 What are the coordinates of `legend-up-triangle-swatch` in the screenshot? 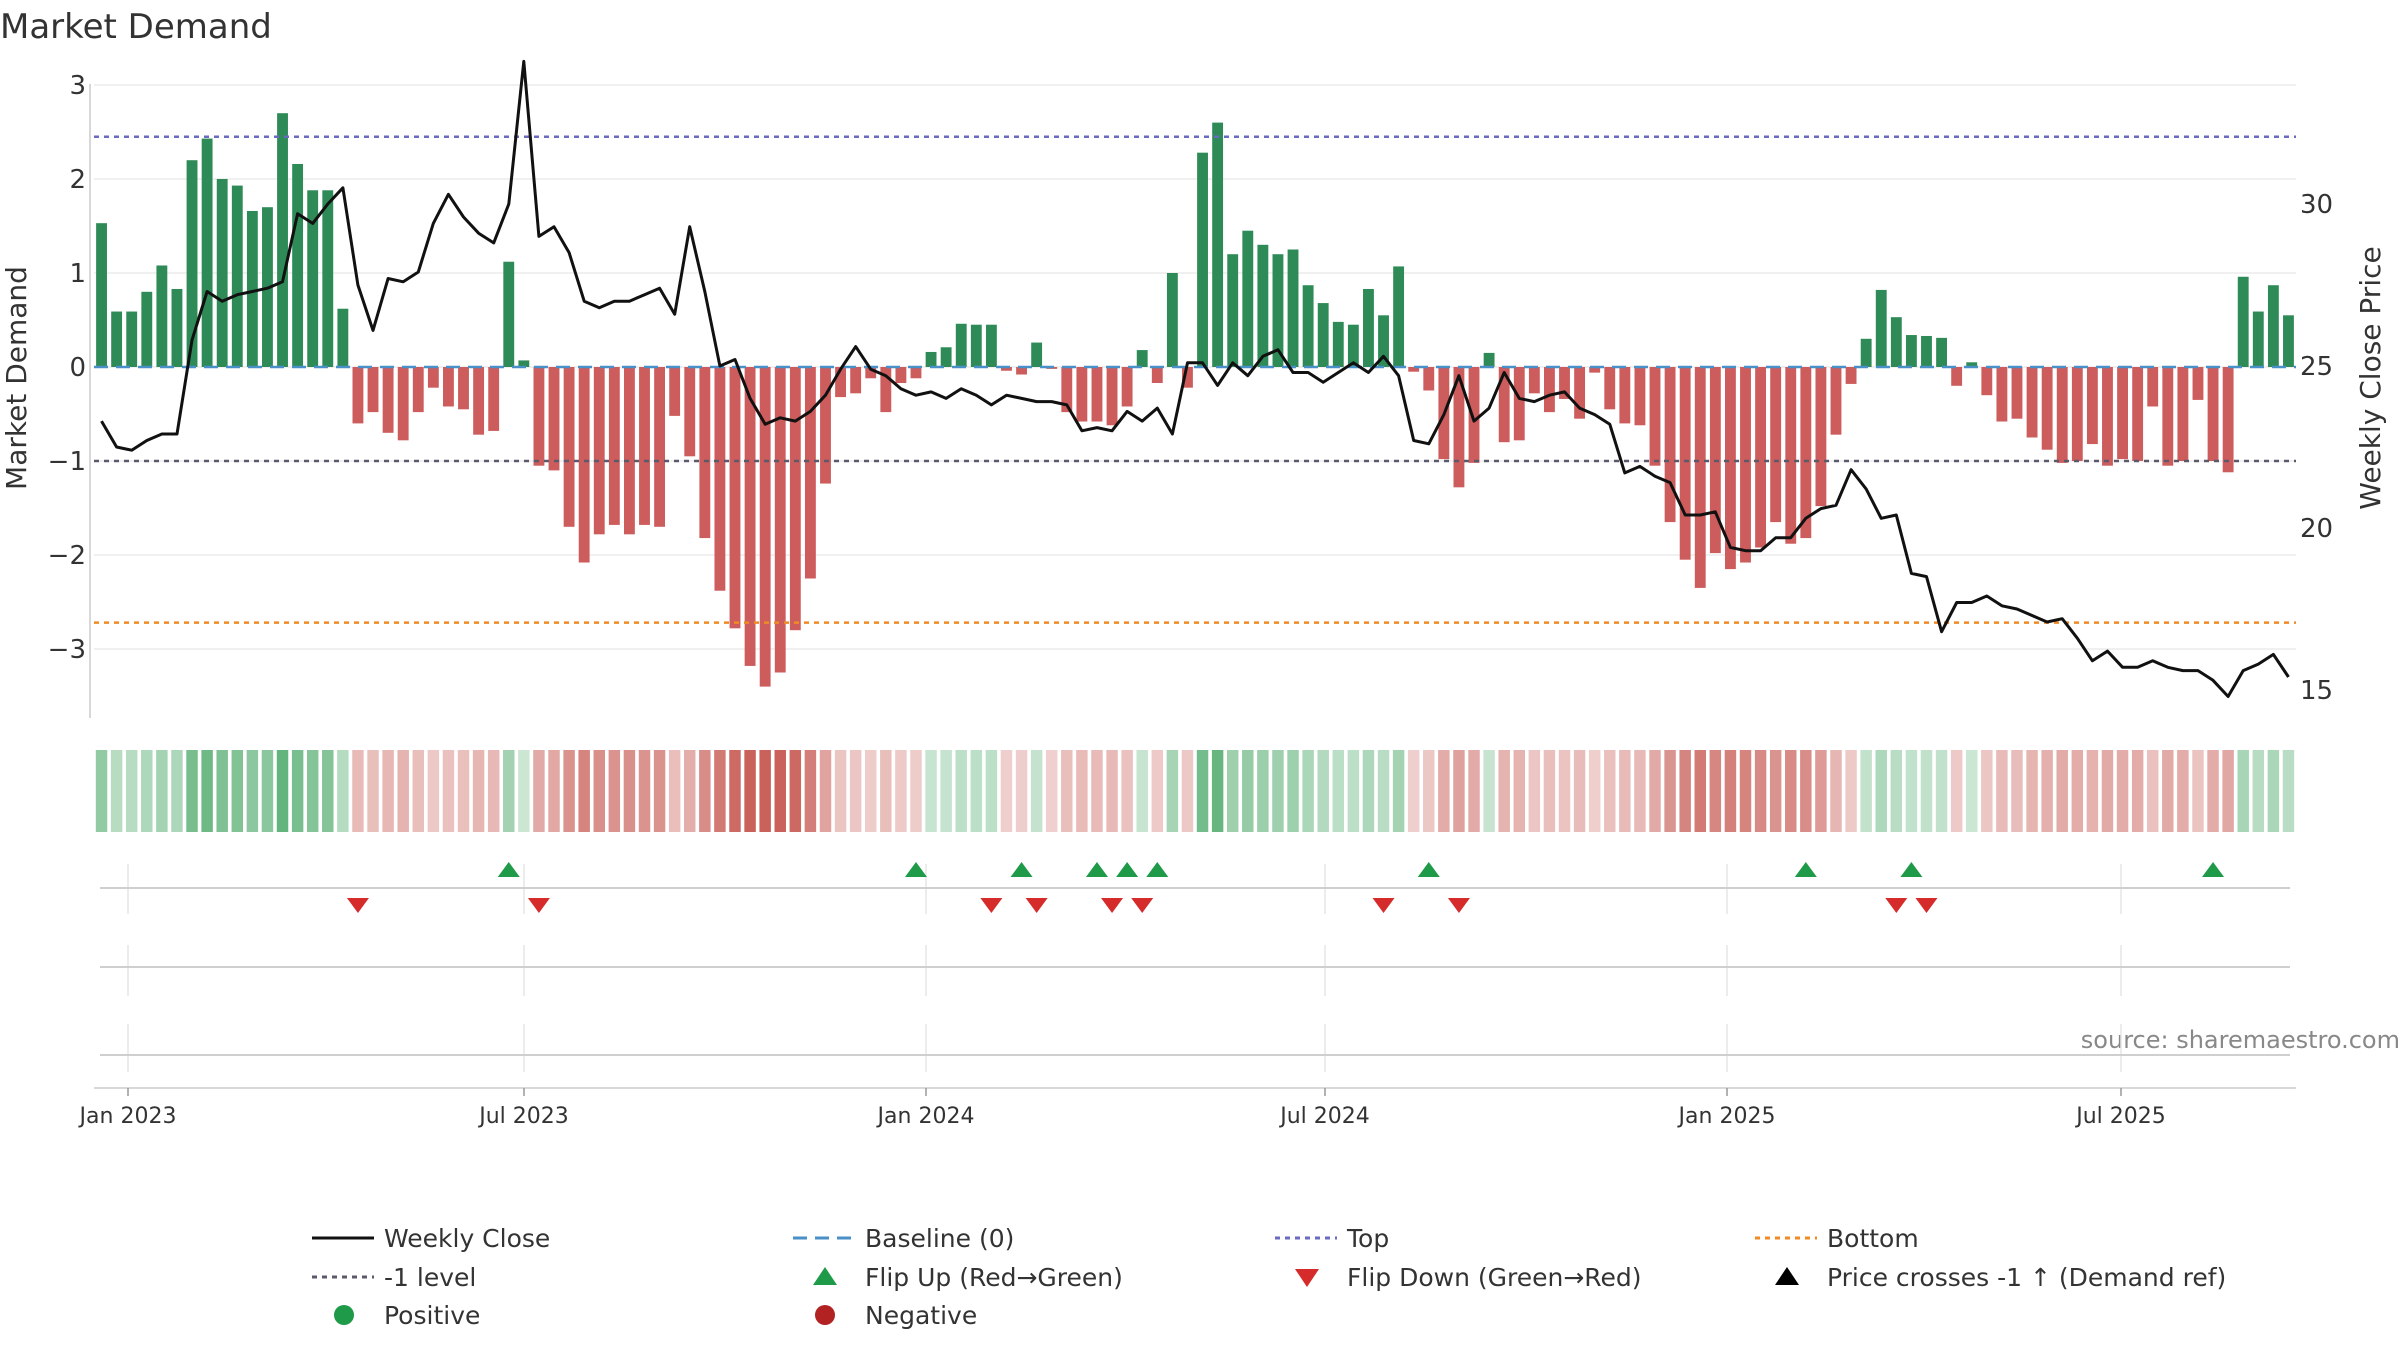 It's located at (1787, 1276).